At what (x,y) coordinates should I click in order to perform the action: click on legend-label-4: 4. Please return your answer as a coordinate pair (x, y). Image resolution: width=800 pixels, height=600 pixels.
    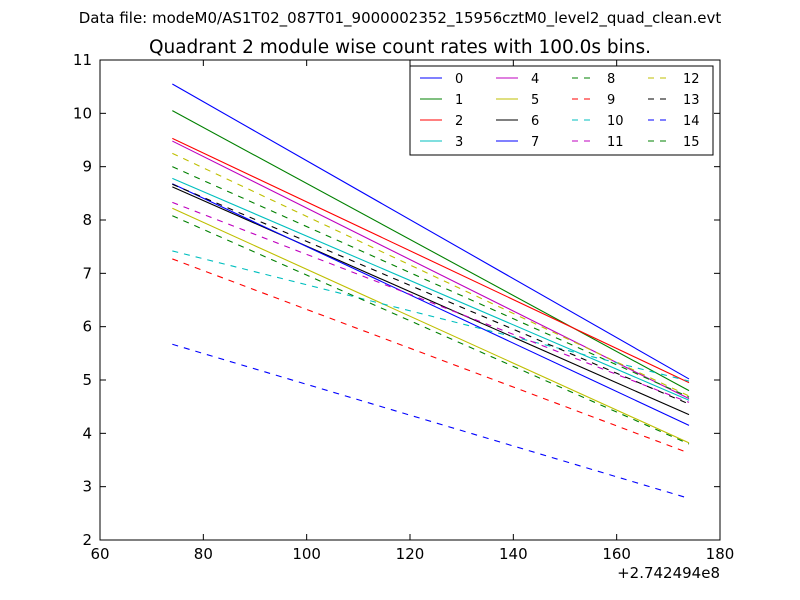
    Looking at the image, I should click on (535, 79).